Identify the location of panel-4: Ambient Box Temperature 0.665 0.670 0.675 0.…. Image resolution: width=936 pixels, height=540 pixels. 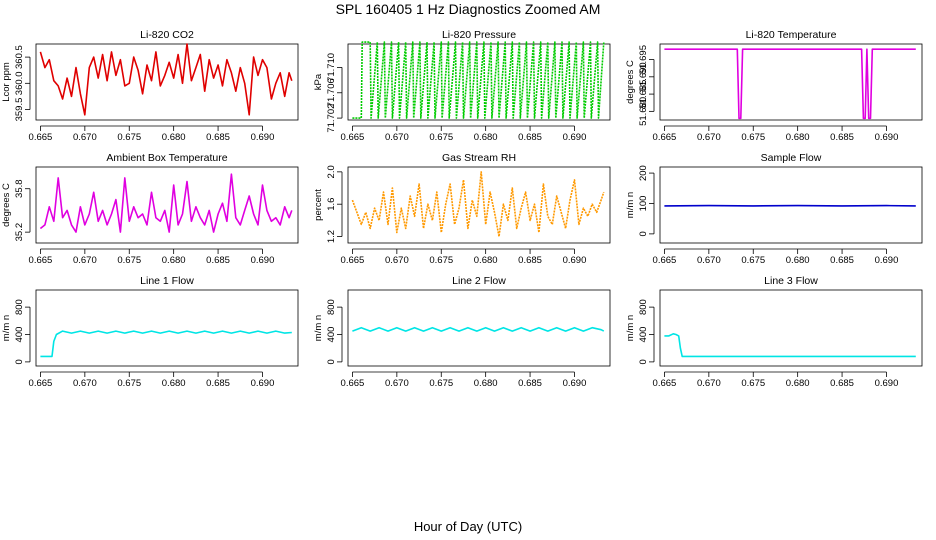
(150, 209).